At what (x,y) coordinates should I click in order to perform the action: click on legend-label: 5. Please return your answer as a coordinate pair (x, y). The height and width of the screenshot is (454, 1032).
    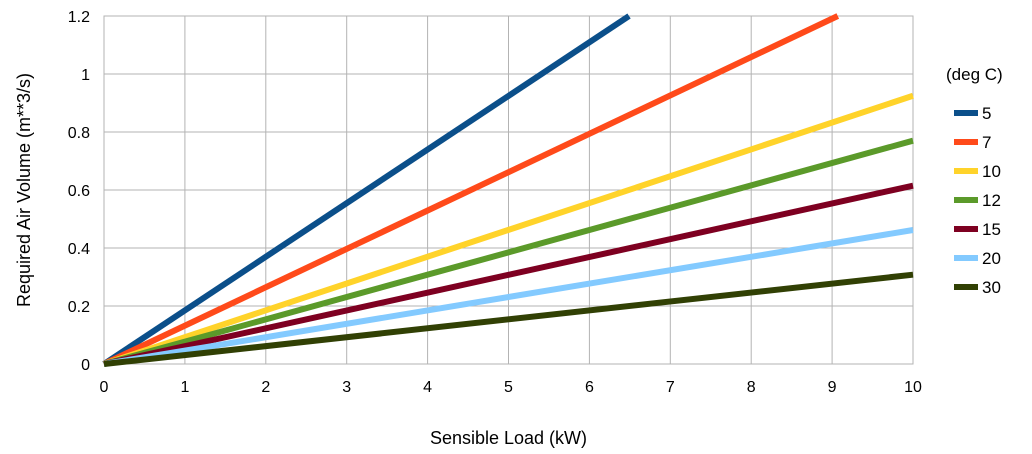
    Looking at the image, I should click on (986, 113).